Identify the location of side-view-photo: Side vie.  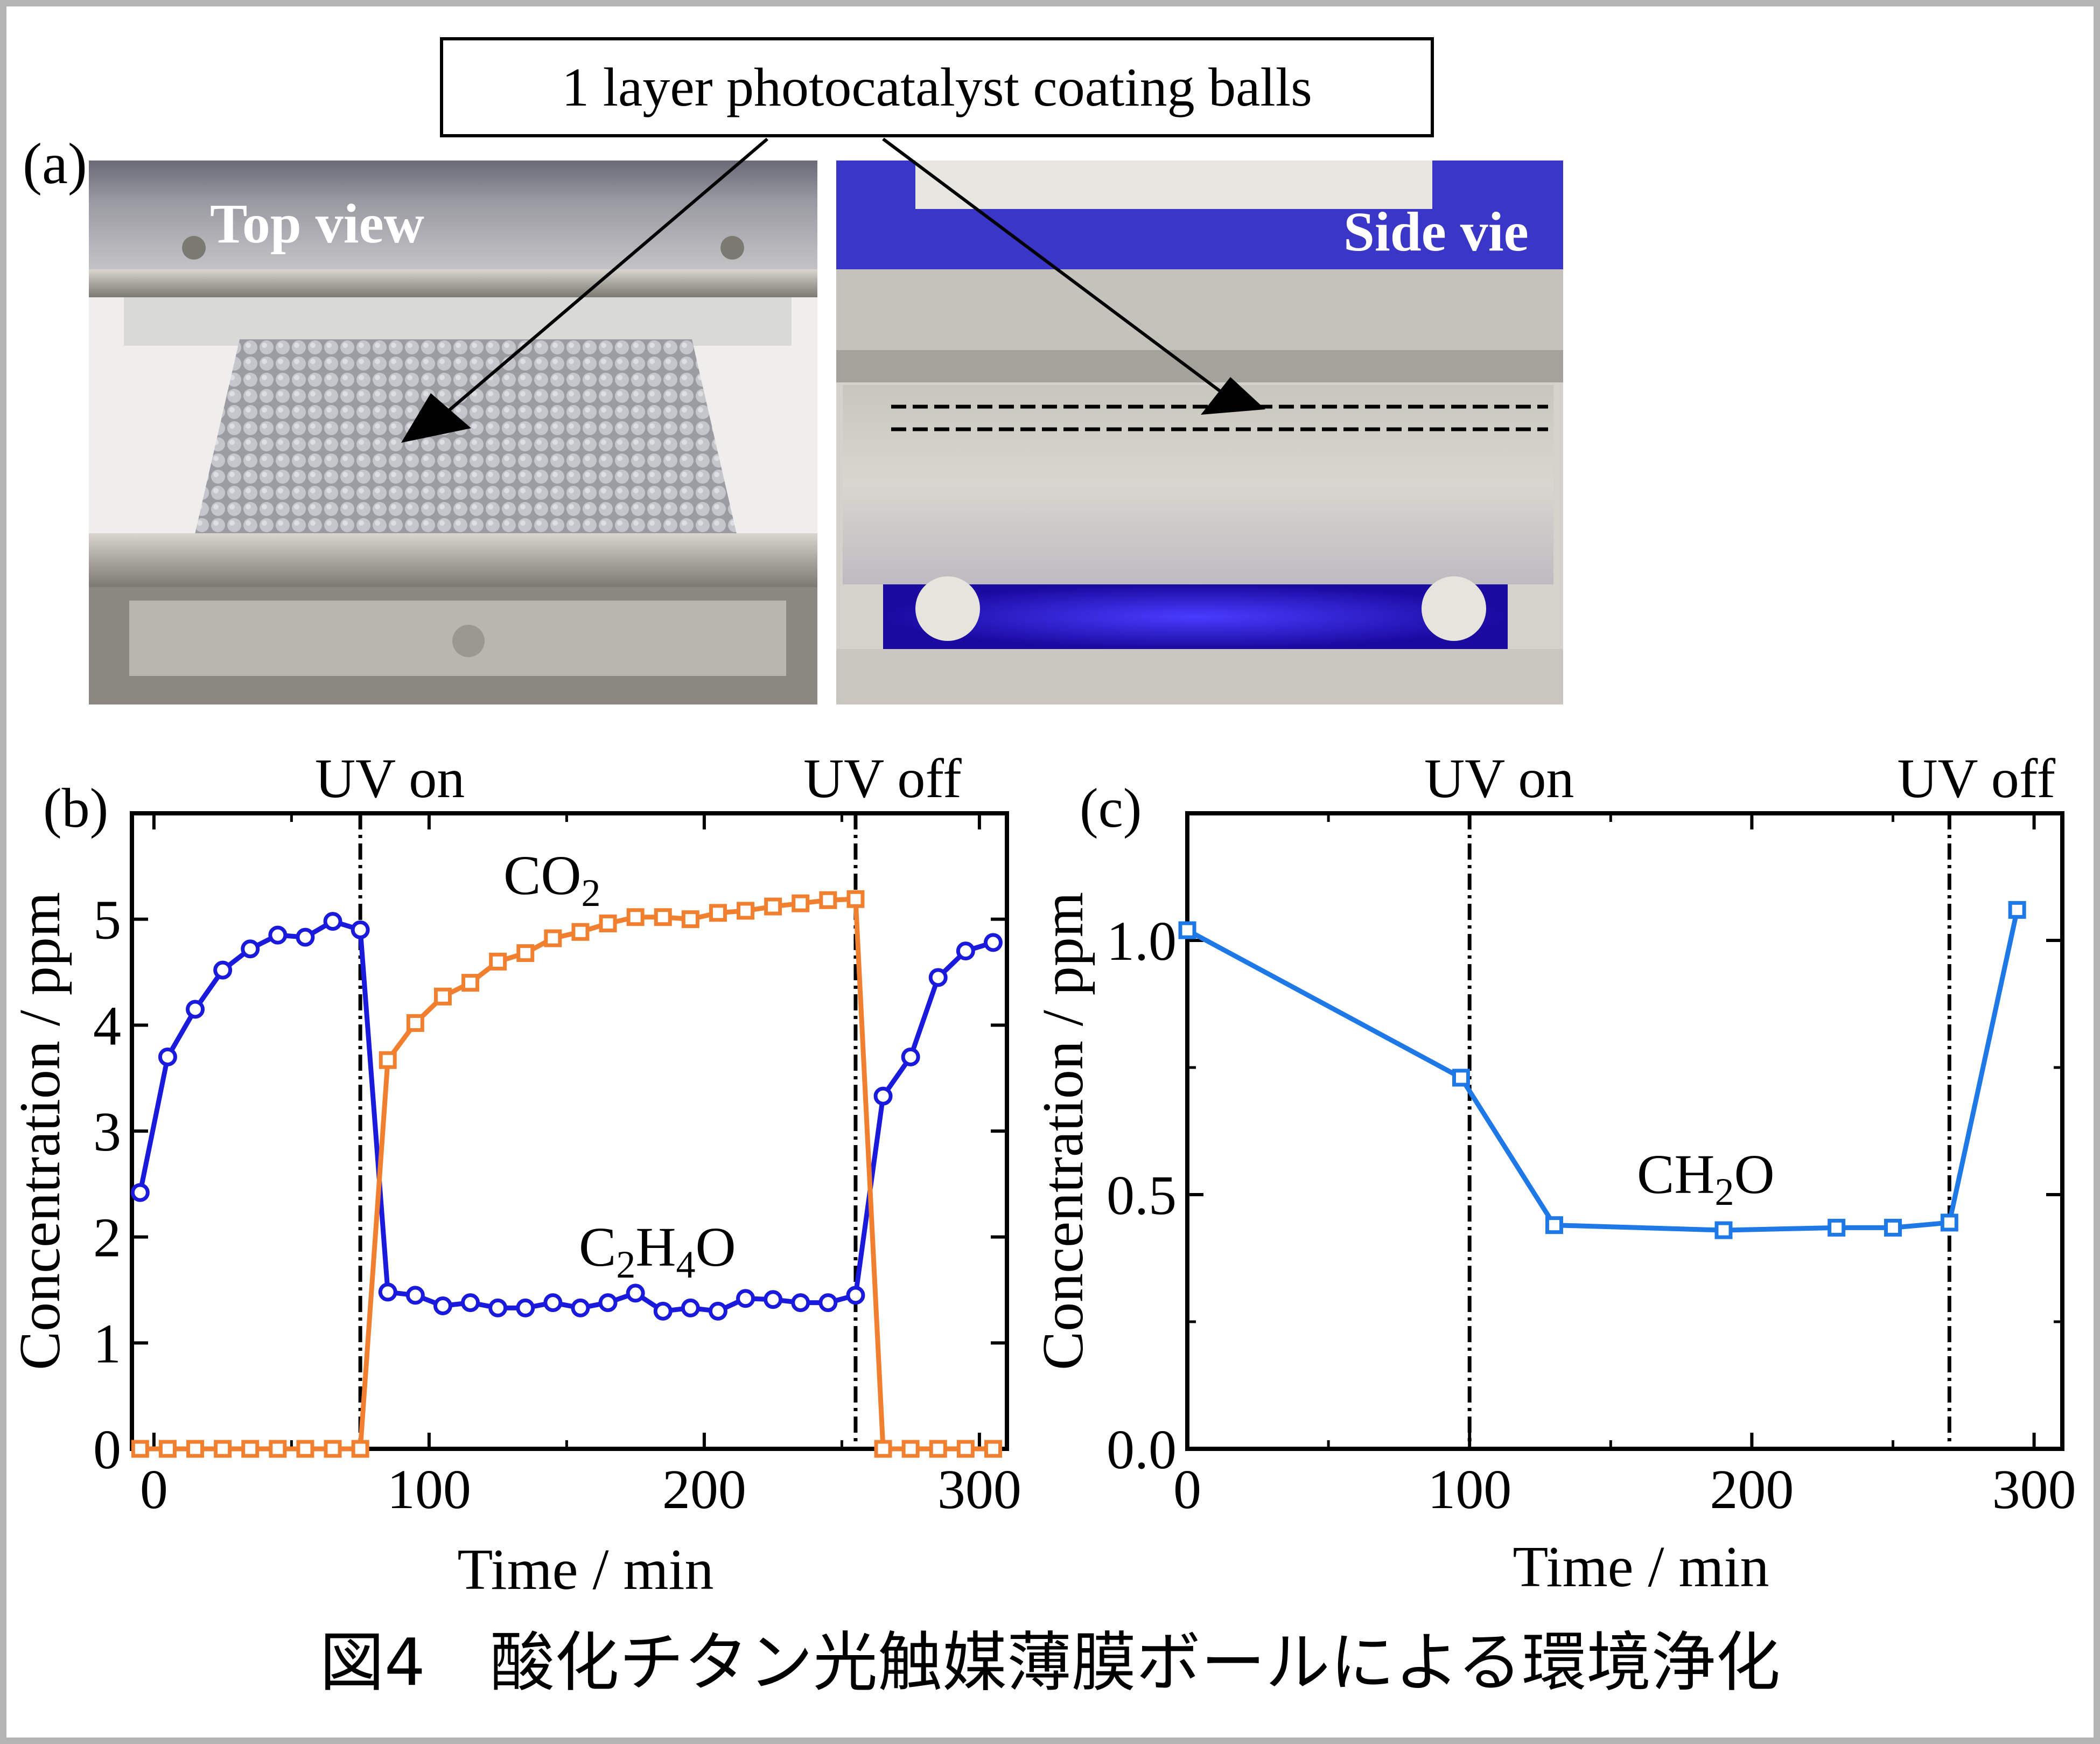
(1199, 432).